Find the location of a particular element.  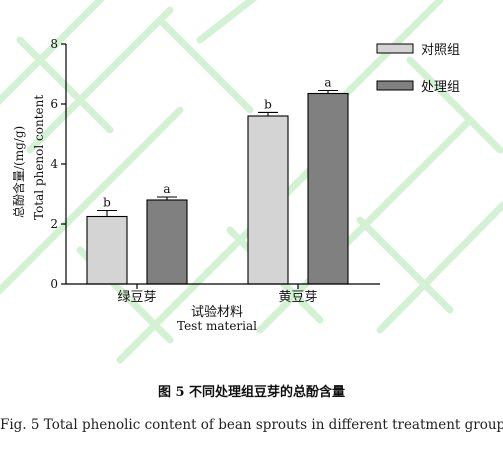

y-tick-label-1: 2 is located at coordinates (54, 224).